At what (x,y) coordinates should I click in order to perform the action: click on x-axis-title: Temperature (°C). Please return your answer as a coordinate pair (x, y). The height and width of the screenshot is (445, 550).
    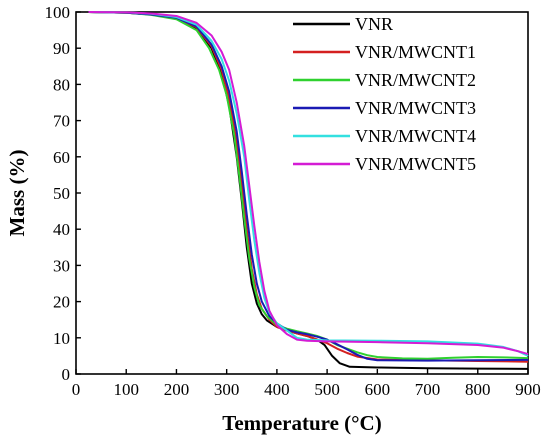
    Looking at the image, I should click on (301, 423).